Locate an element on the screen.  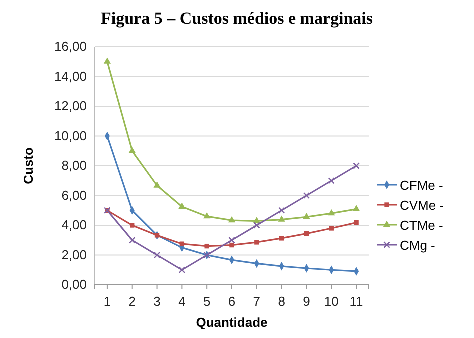
x-tick-label: 9 is located at coordinates (306, 302).